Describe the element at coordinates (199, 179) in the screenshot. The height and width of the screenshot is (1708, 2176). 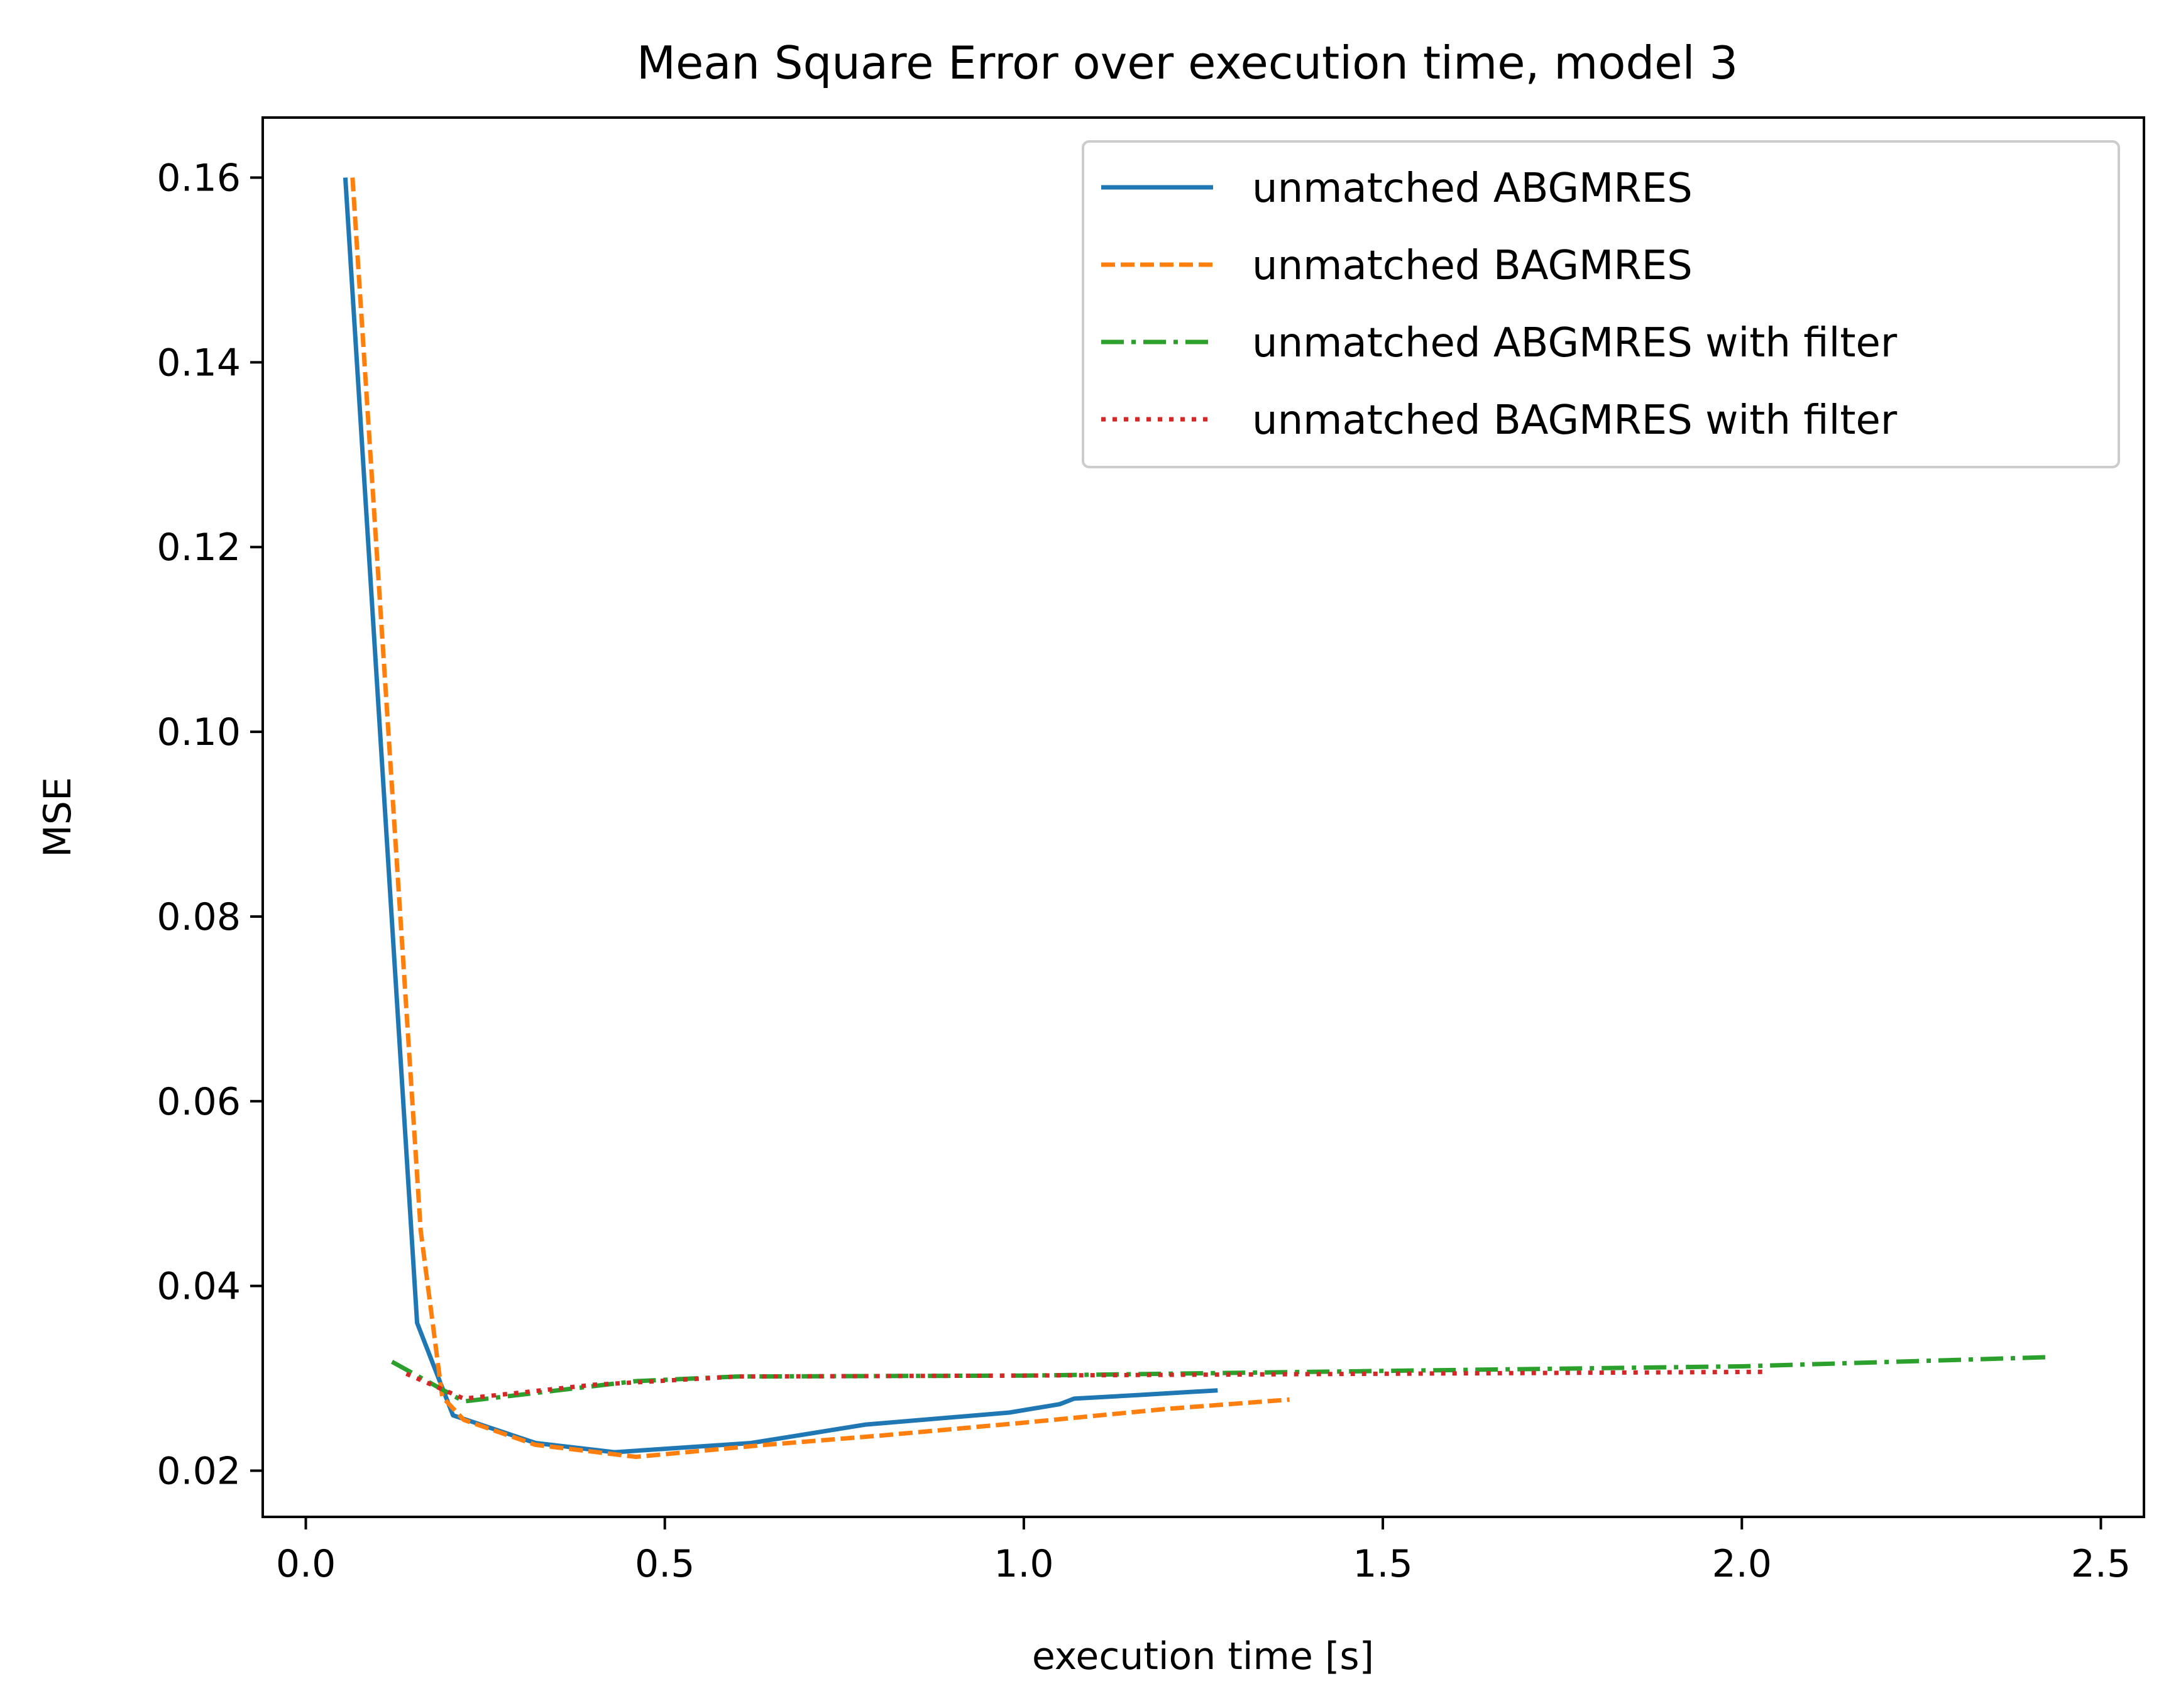
I see `y-tick-label: 0.16` at that location.